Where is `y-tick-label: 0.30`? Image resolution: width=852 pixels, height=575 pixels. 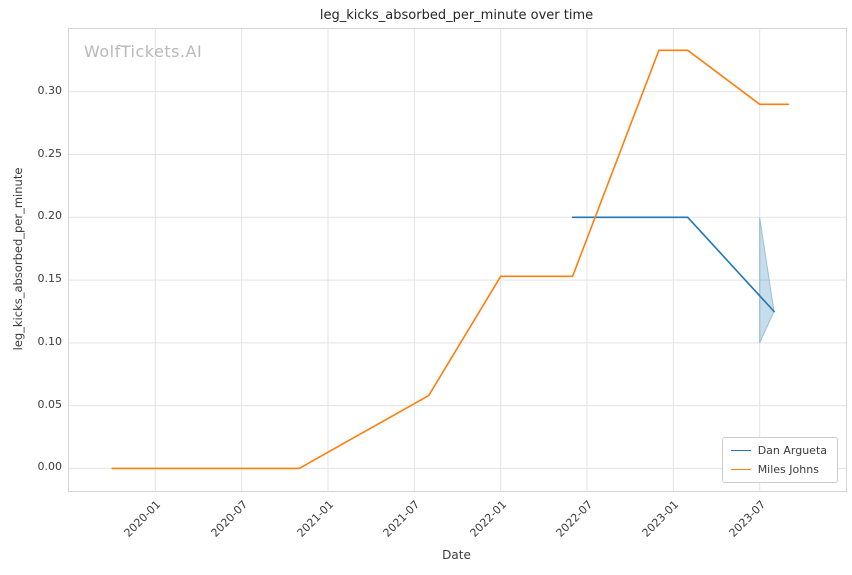 y-tick-label: 0.30 is located at coordinates (50, 90).